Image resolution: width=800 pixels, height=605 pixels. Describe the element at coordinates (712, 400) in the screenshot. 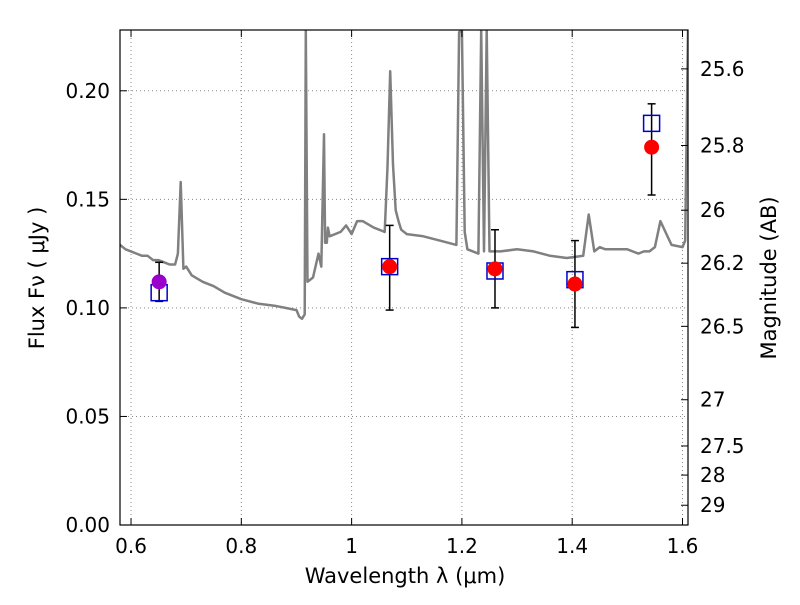

I see `y2-tick-label: 27` at that location.